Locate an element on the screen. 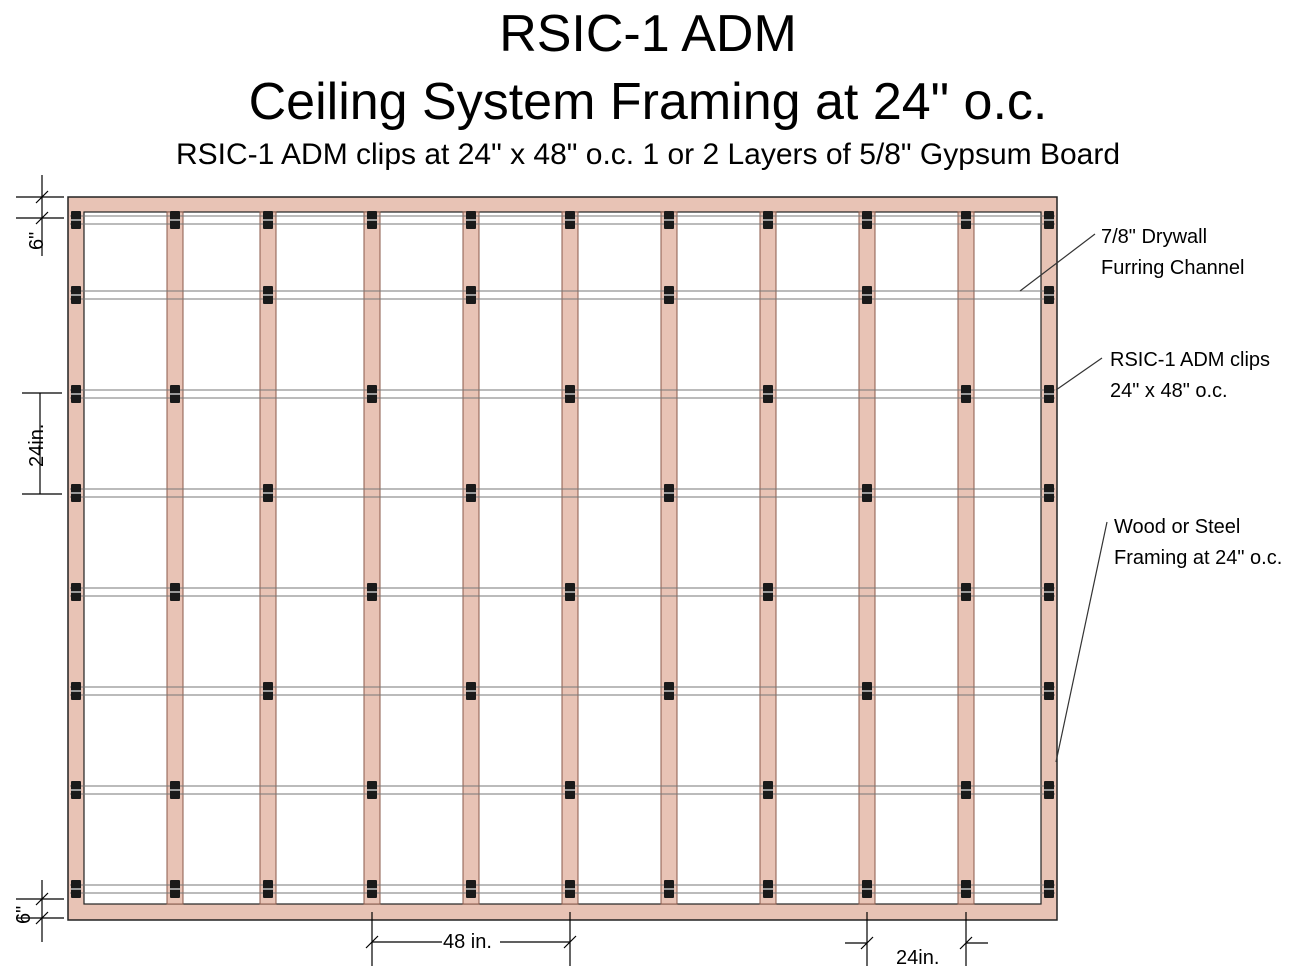 The height and width of the screenshot is (966, 1313). dim-clip-spacing-horizontal is located at coordinates (471, 939).